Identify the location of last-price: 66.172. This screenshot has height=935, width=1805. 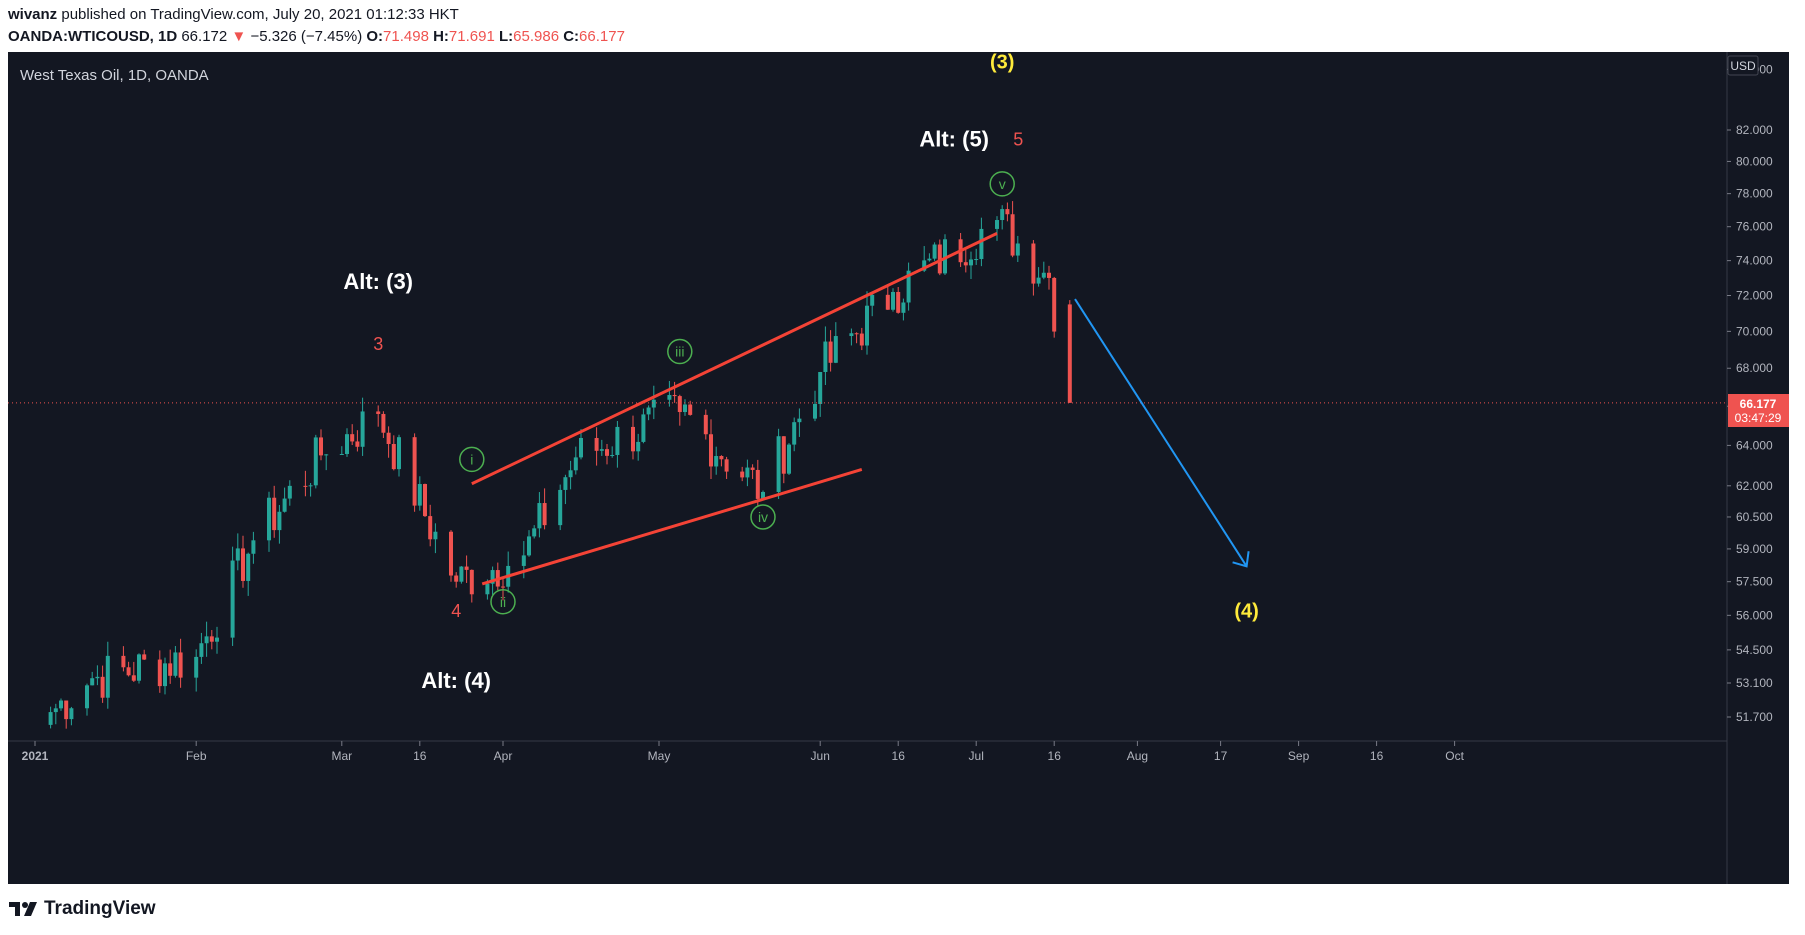
(204, 36).